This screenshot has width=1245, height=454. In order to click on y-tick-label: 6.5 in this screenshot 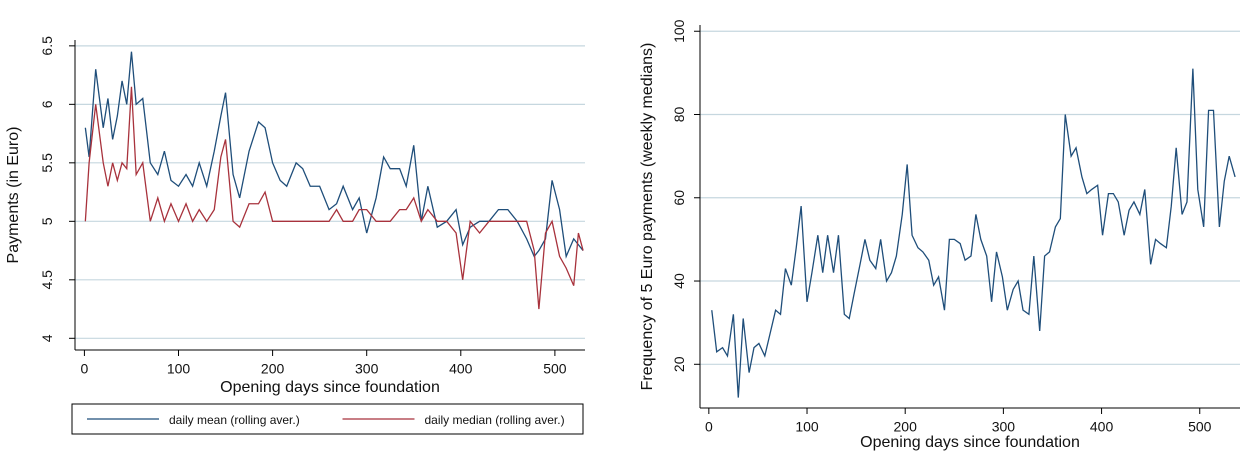, I will do `click(47, 46)`.